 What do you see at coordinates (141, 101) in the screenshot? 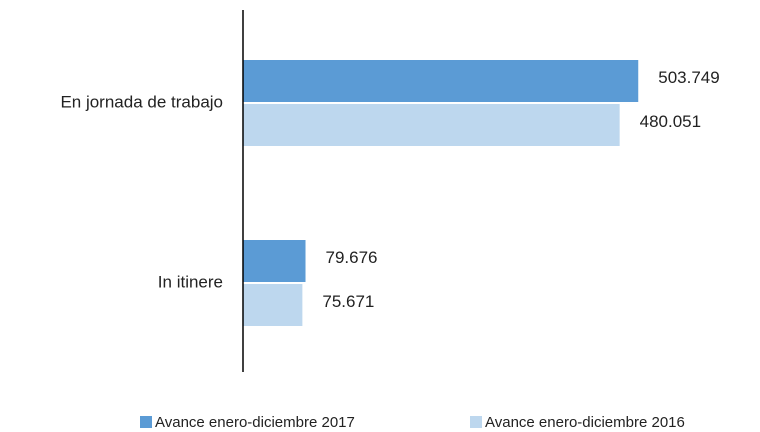
I see `y-tick-label: En jornada de trabajo` at bounding box center [141, 101].